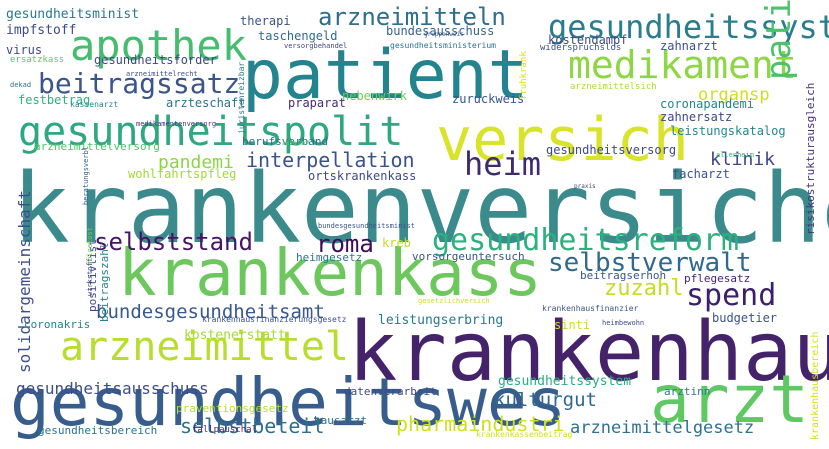  Describe the element at coordinates (689, 46) in the screenshot. I see `word-zahnarzt: zahnarzt` at that location.